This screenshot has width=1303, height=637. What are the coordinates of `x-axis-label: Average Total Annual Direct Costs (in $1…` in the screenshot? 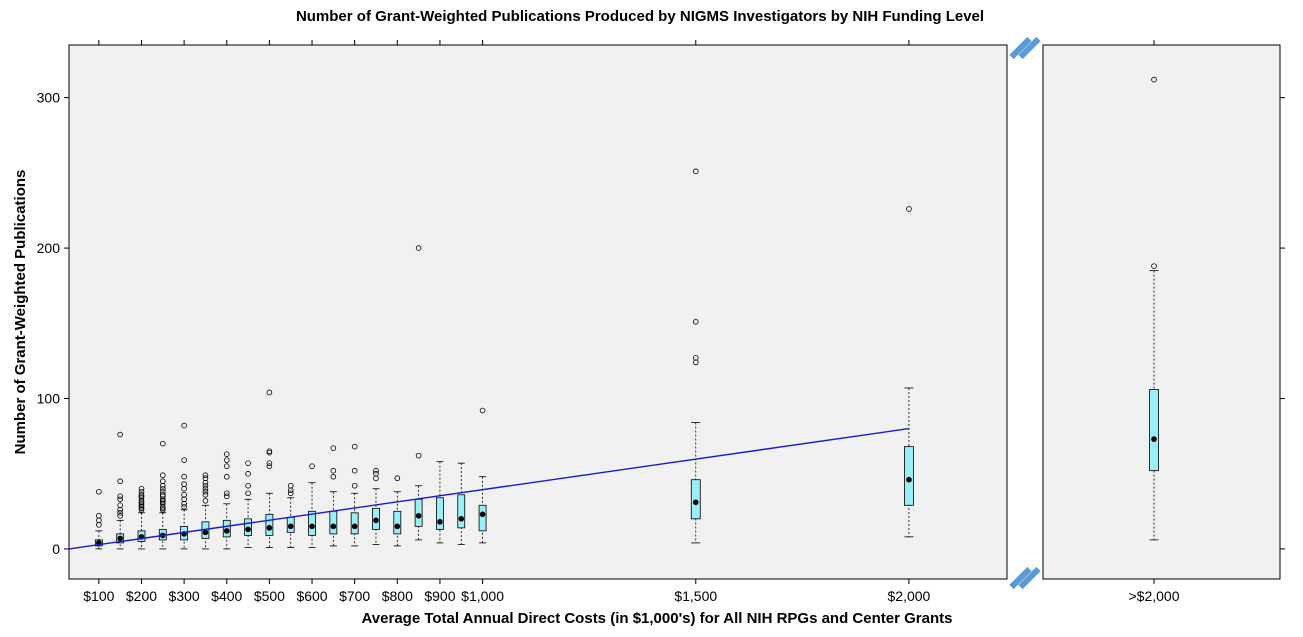 It's located at (657, 618).